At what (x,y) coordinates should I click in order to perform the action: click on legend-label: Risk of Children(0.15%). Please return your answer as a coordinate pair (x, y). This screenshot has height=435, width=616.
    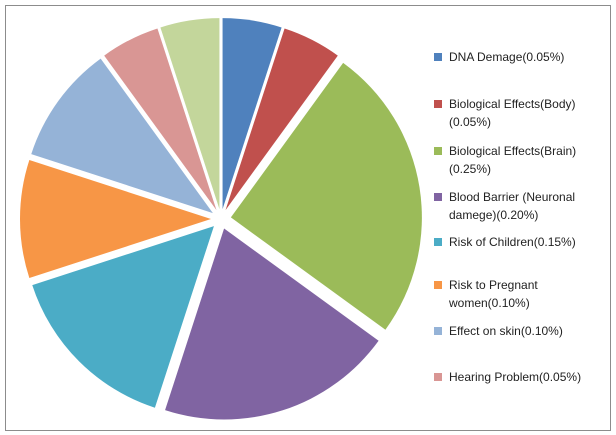
    Looking at the image, I should click on (512, 242).